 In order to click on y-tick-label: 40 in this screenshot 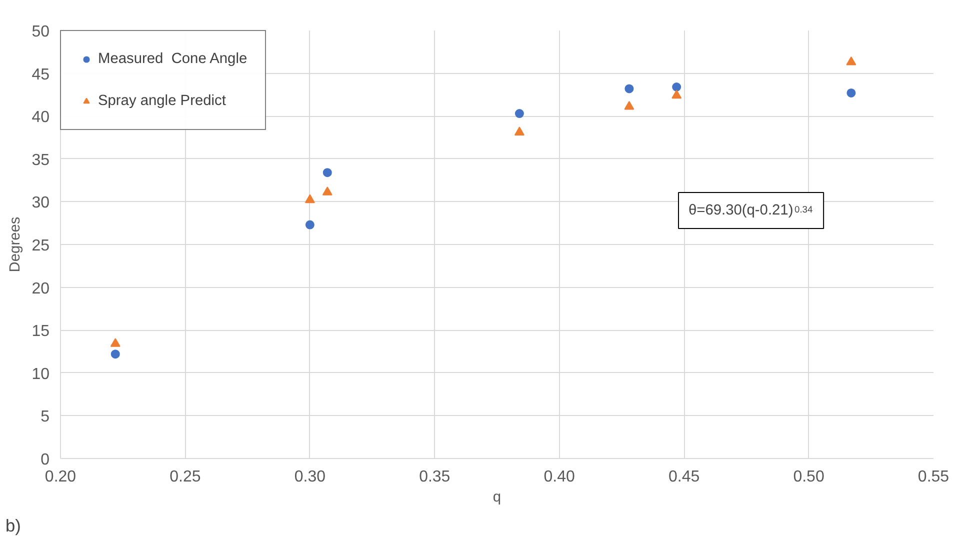, I will do `click(41, 117)`.